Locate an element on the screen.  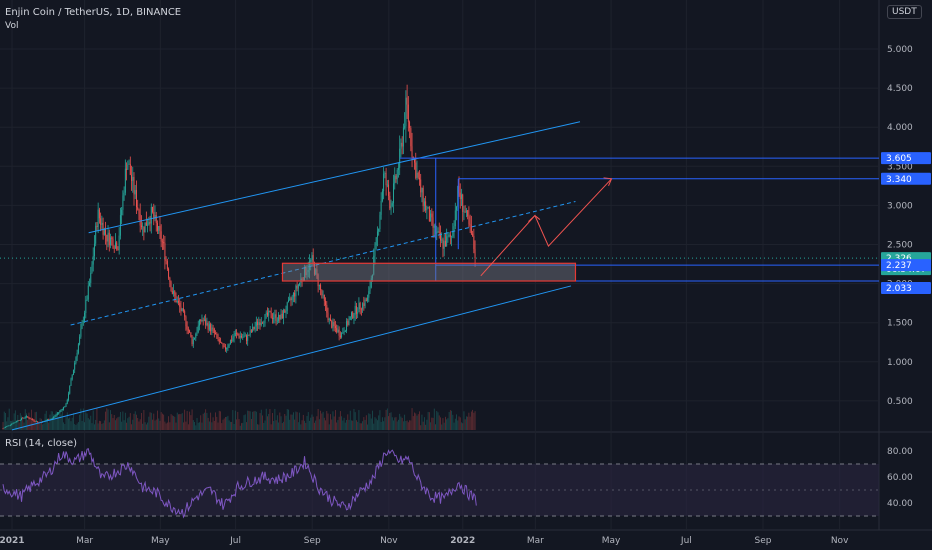
volume-label: Vol is located at coordinates (12, 26).